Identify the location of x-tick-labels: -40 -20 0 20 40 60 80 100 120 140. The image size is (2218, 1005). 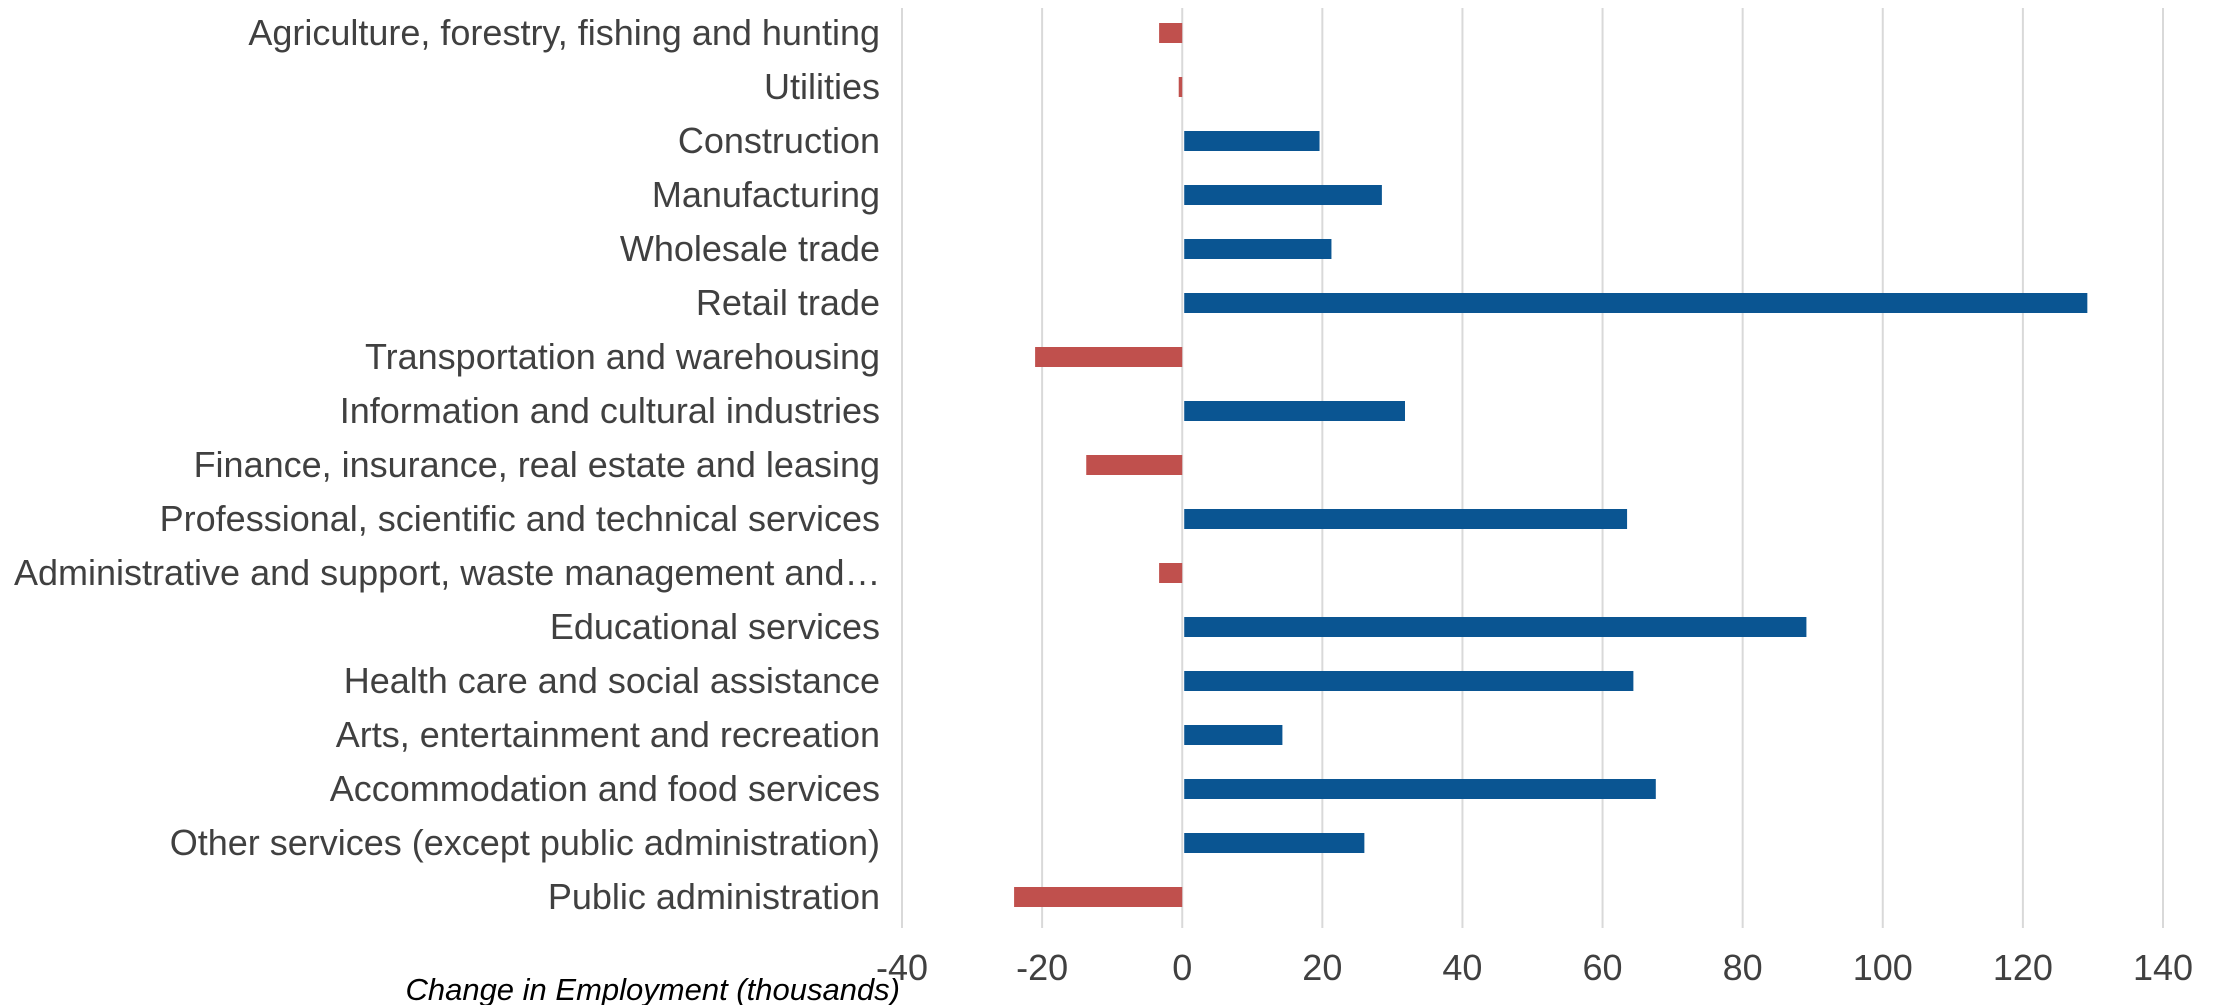
(1534, 967).